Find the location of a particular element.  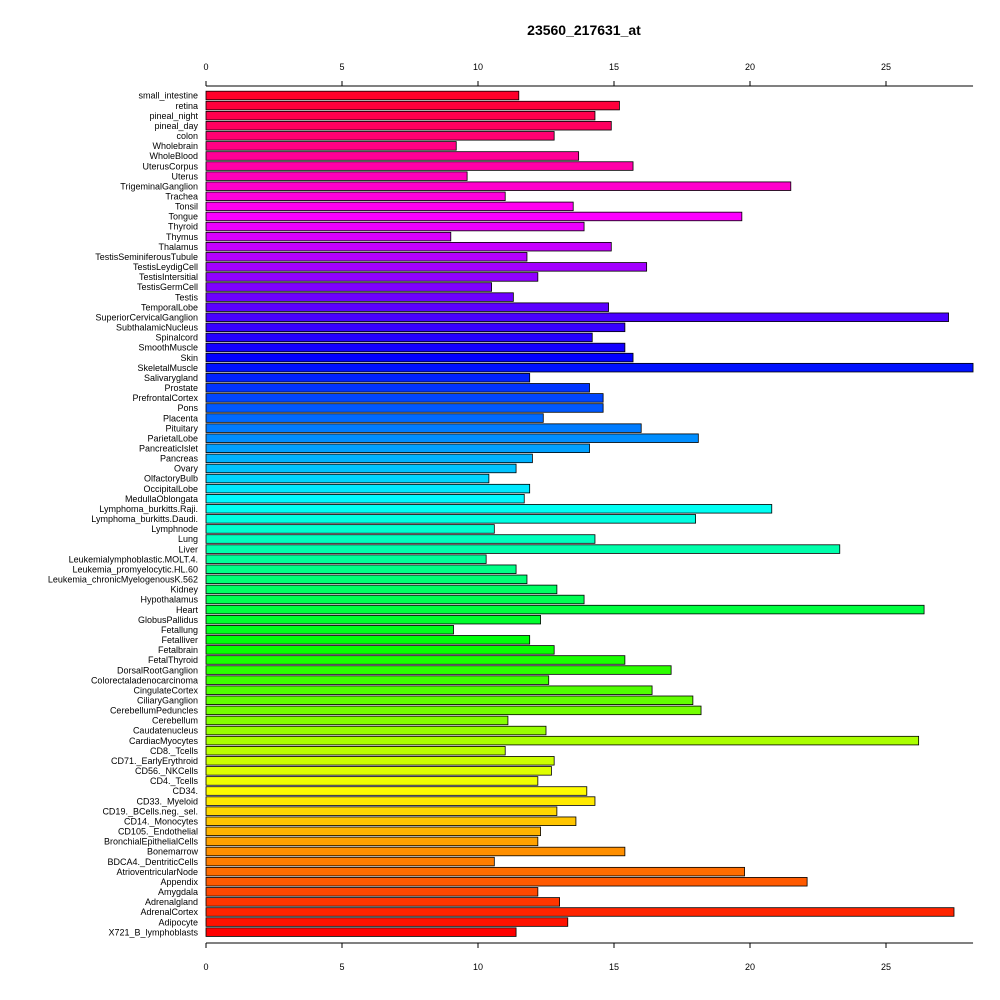

category-label: SmoothMuscle is located at coordinates (168, 348).